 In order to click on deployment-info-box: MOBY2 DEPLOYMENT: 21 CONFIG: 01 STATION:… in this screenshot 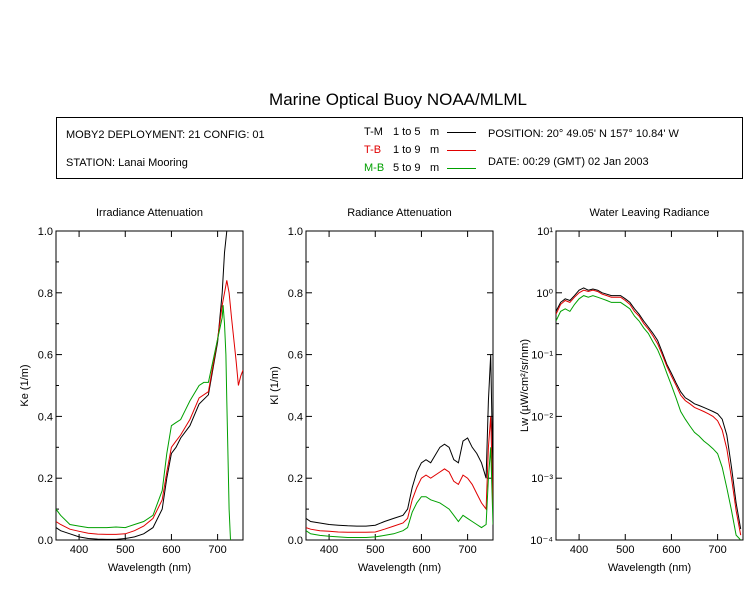, I will do `click(399, 148)`.